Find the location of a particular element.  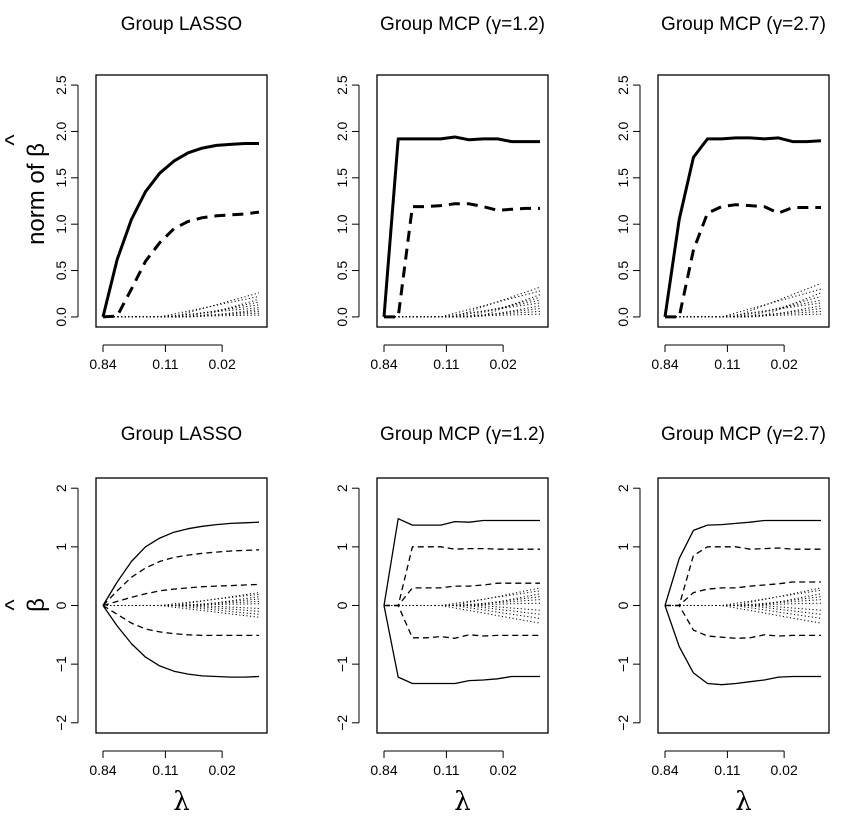

y-axis-label-beta: β is located at coordinates (36, 150).